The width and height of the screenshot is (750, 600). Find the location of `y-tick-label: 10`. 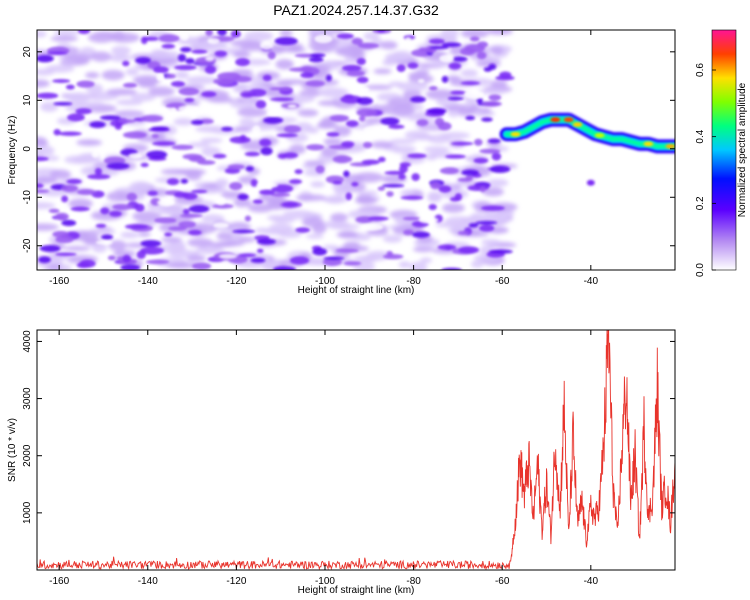

y-tick-label: 10 is located at coordinates (27, 100).